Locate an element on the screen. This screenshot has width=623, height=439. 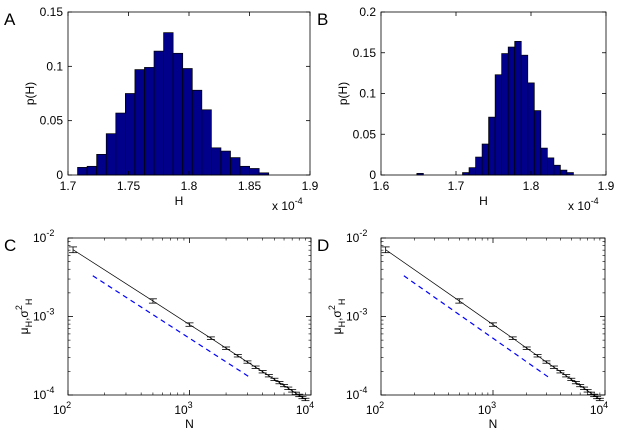
ylabel-sigma: ,σ is located at coordinates (24, 315).